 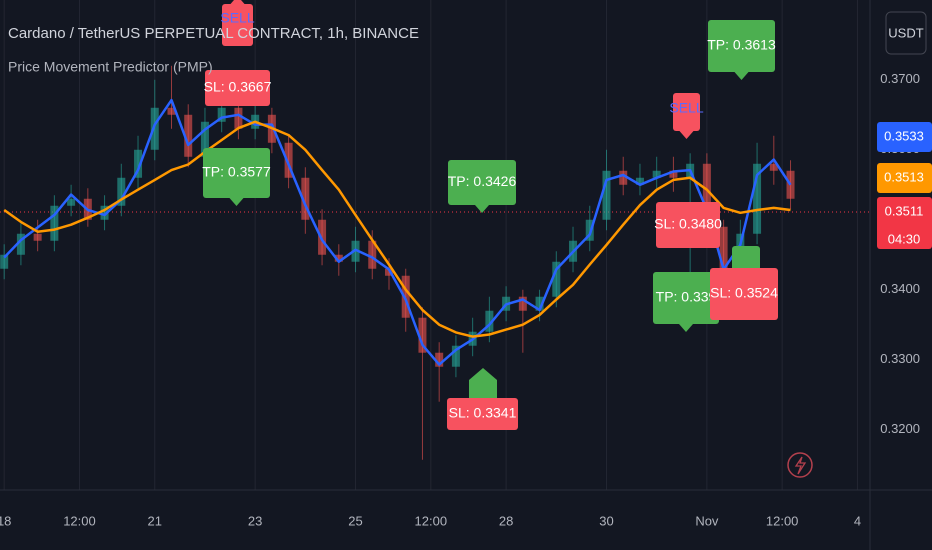 I want to click on y-tick-label: 0.3400, so click(x=900, y=288).